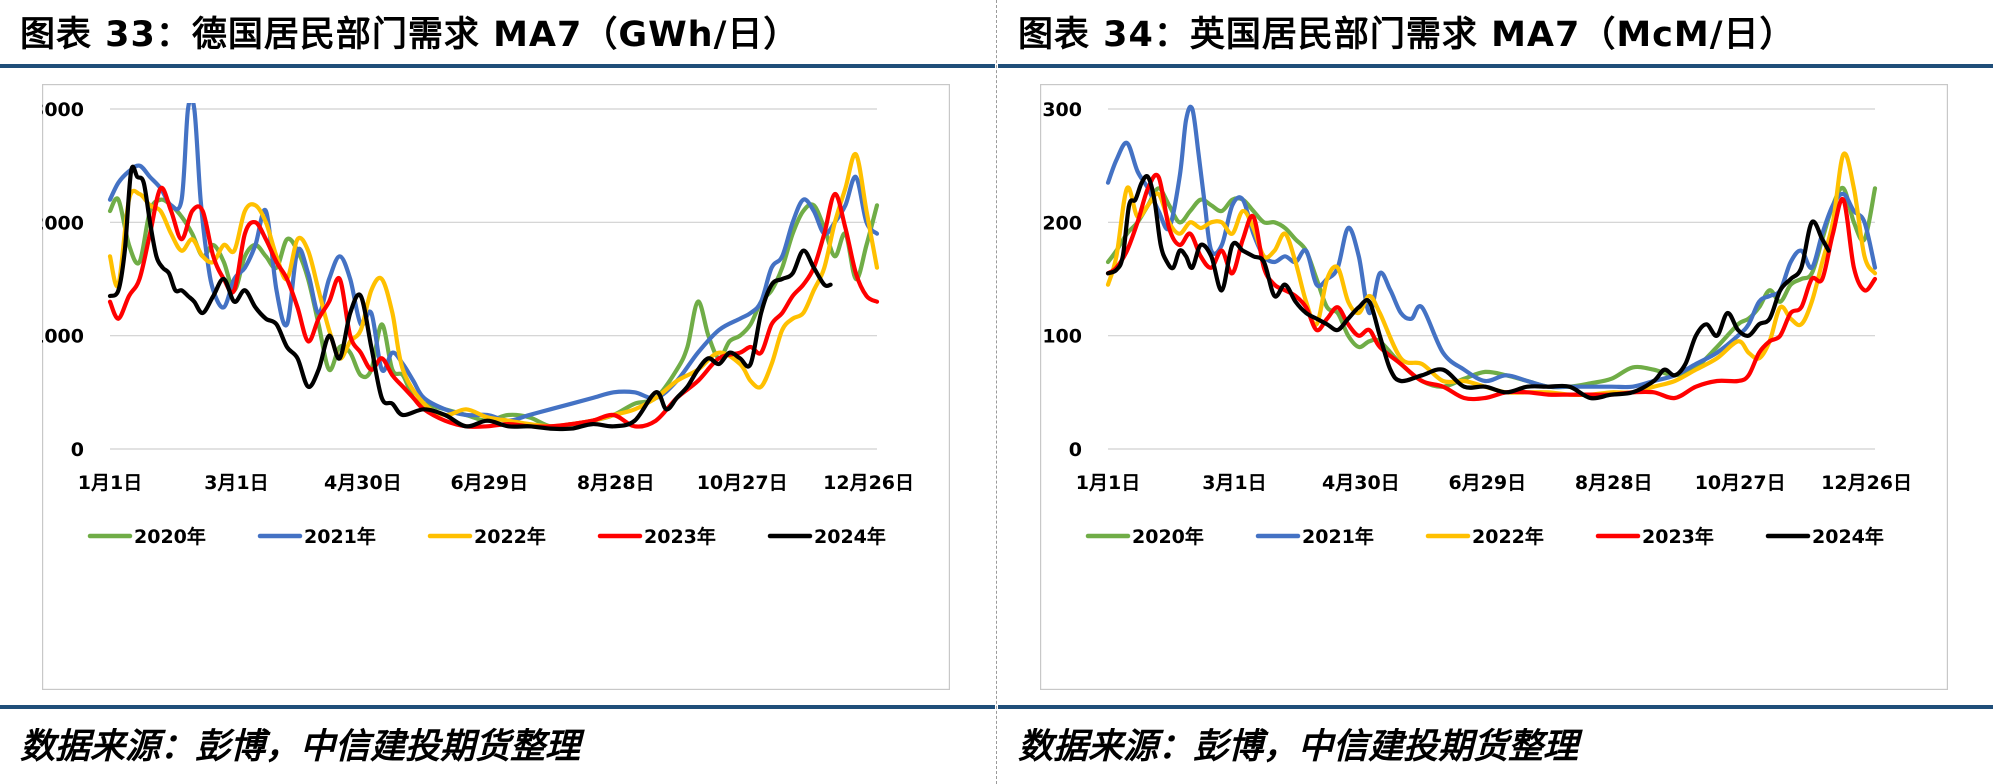 This screenshot has width=1993, height=784. I want to click on y-tick-label: 100, so click(1062, 337).